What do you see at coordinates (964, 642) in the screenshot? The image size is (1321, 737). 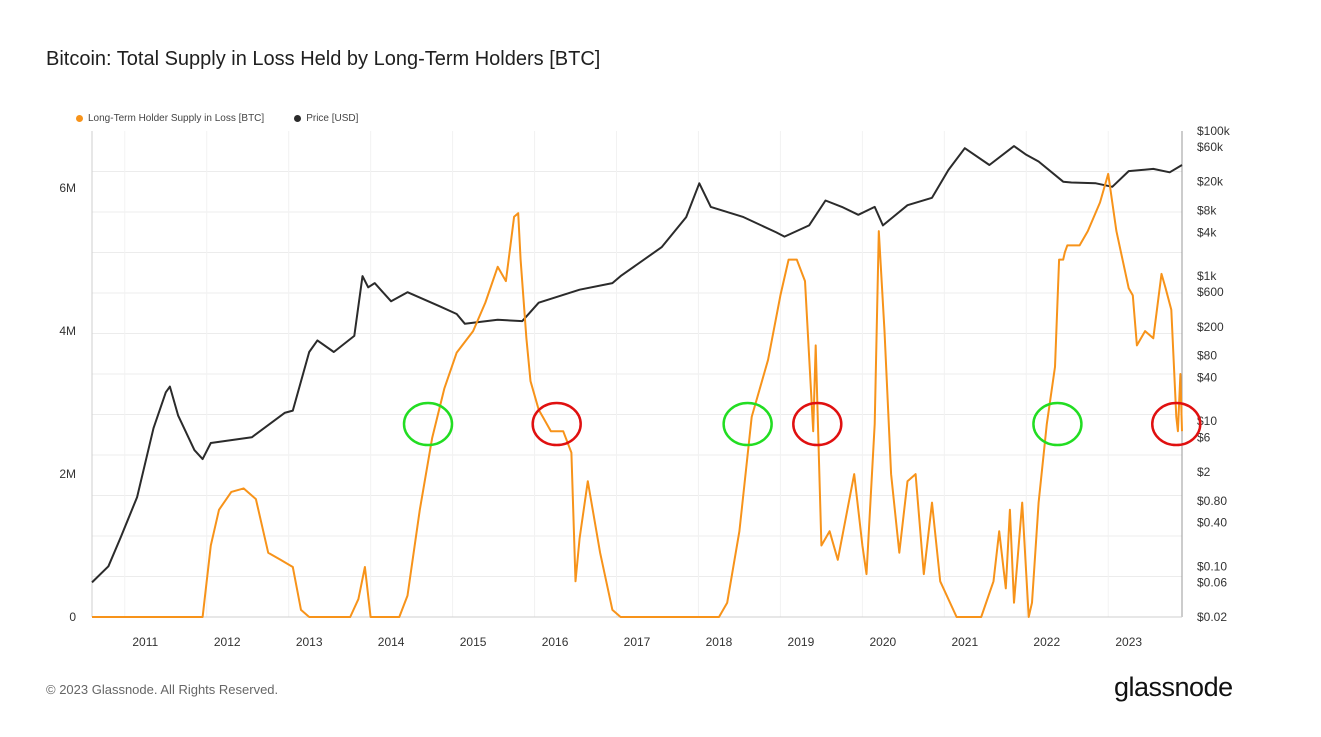 I see `x-tick-label: 2021` at bounding box center [964, 642].